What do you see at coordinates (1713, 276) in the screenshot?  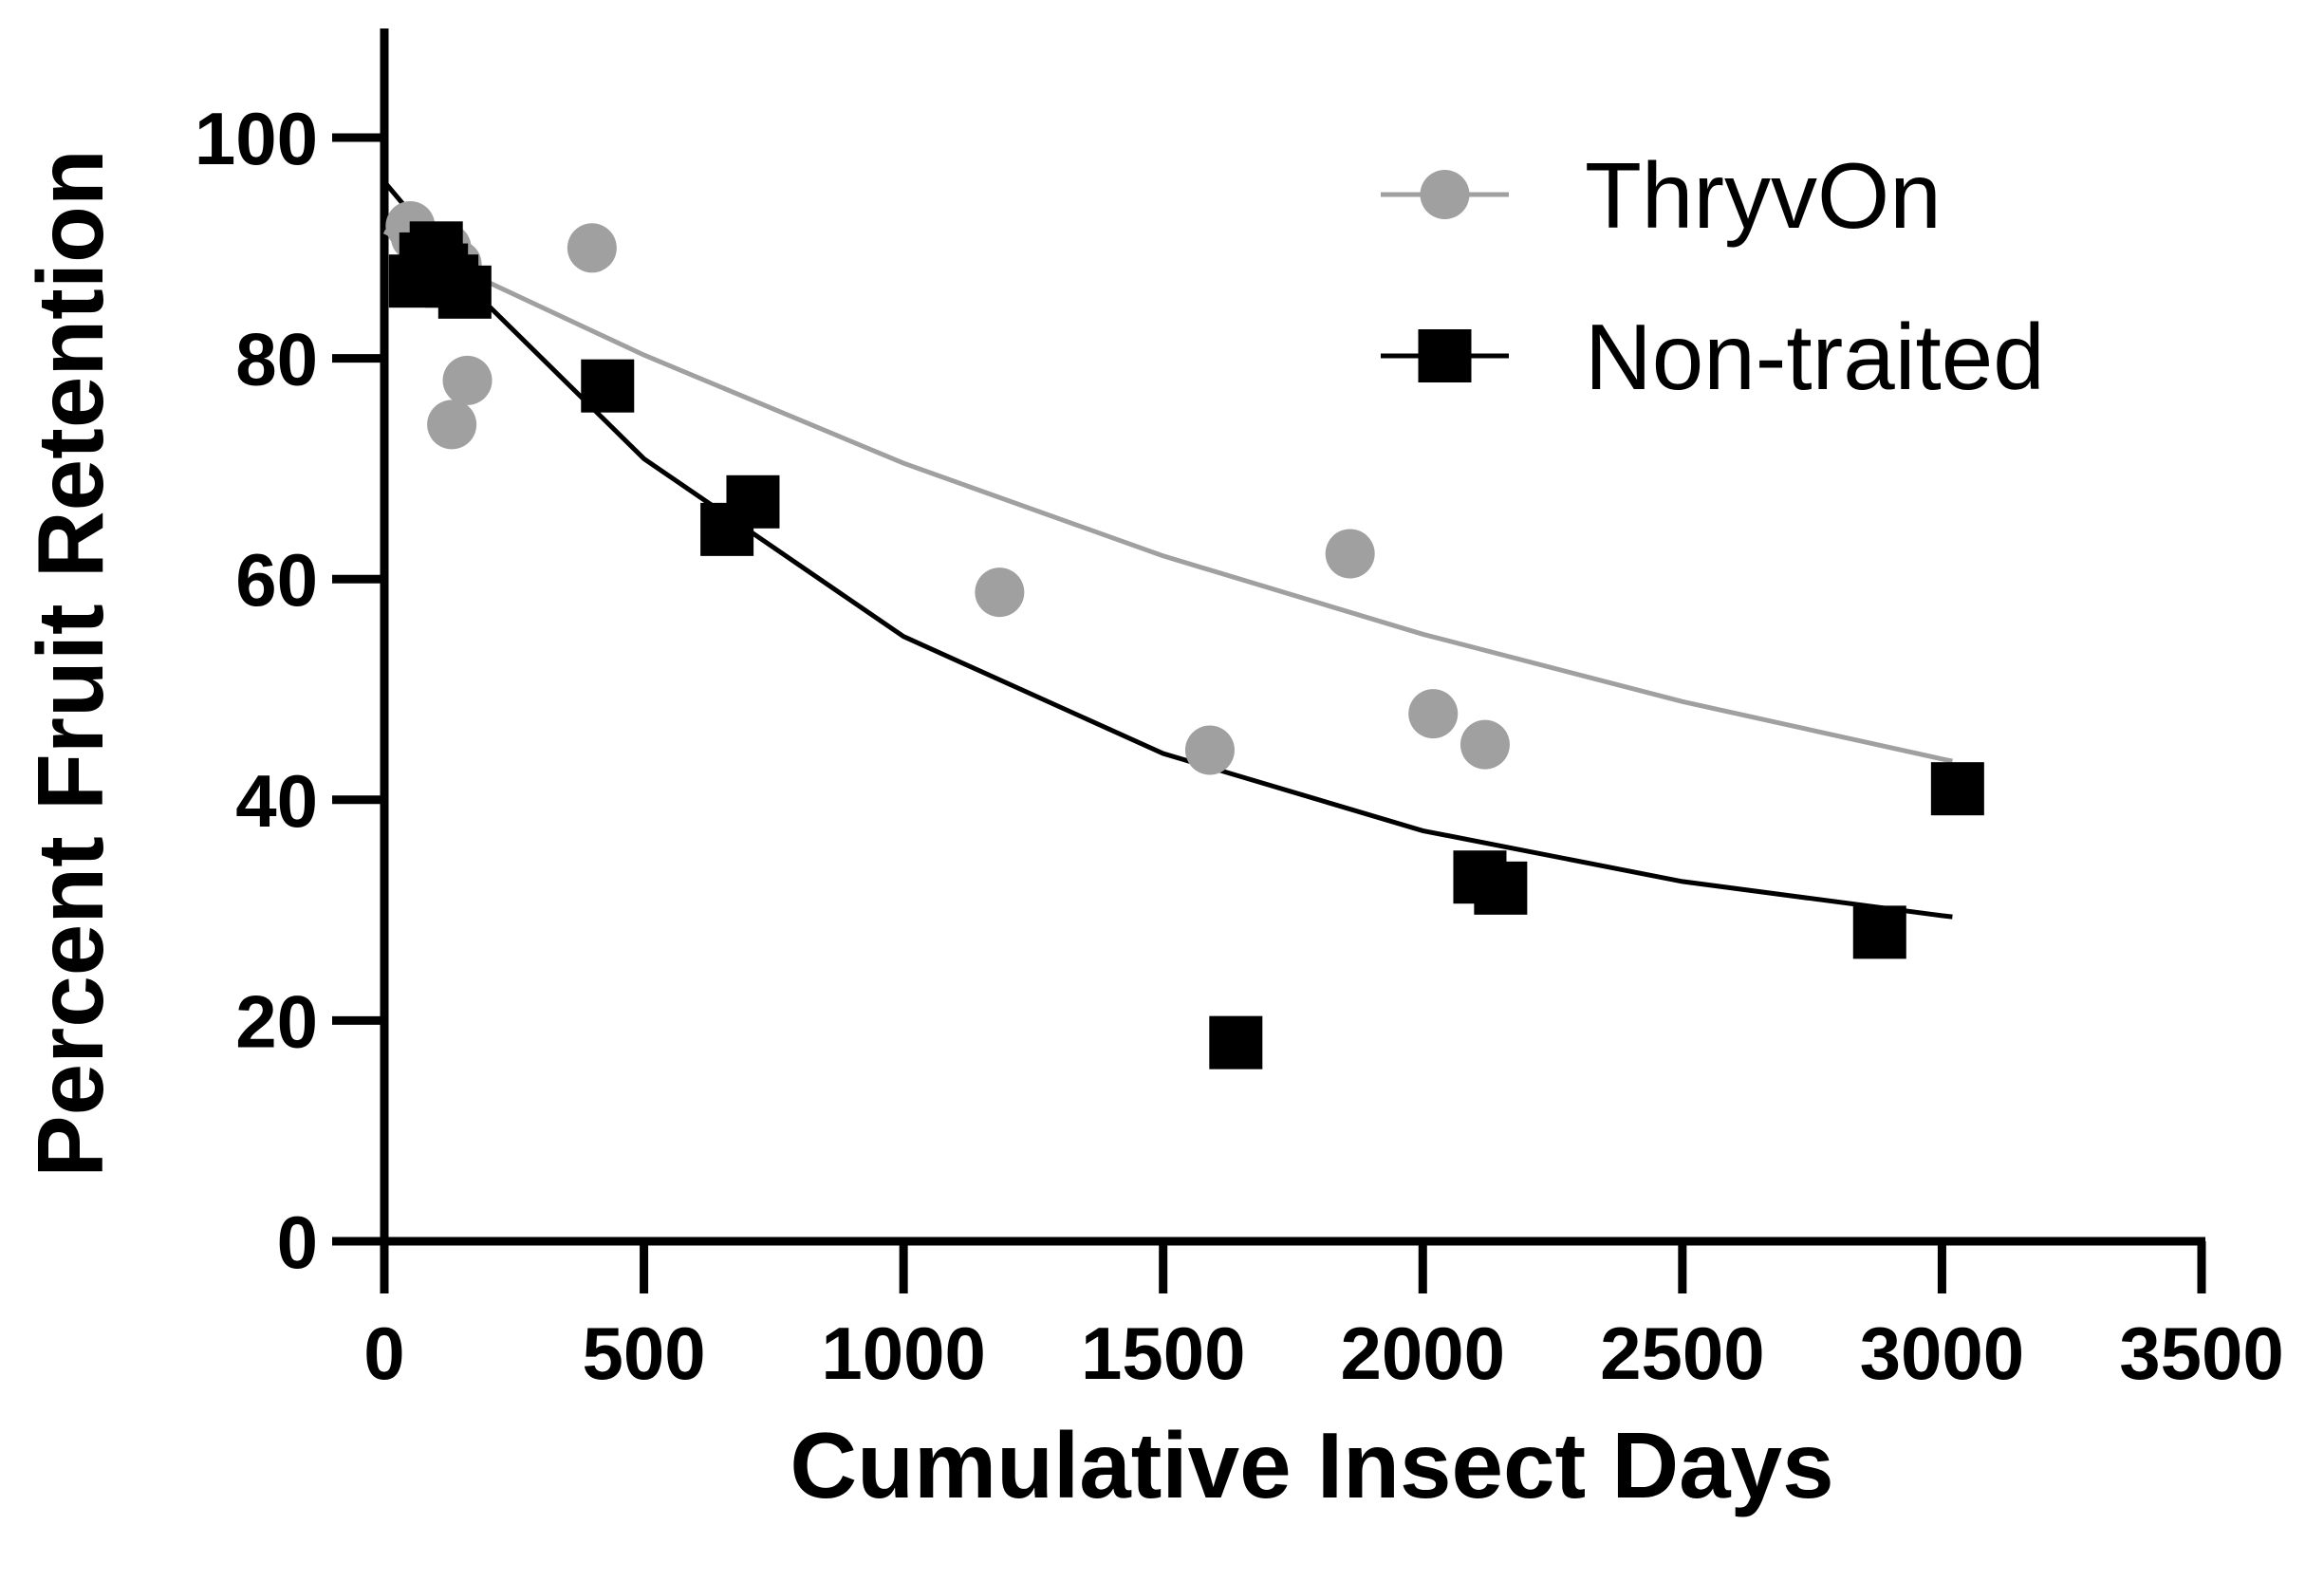 I see `legend: ThryvOn Non-traited` at bounding box center [1713, 276].